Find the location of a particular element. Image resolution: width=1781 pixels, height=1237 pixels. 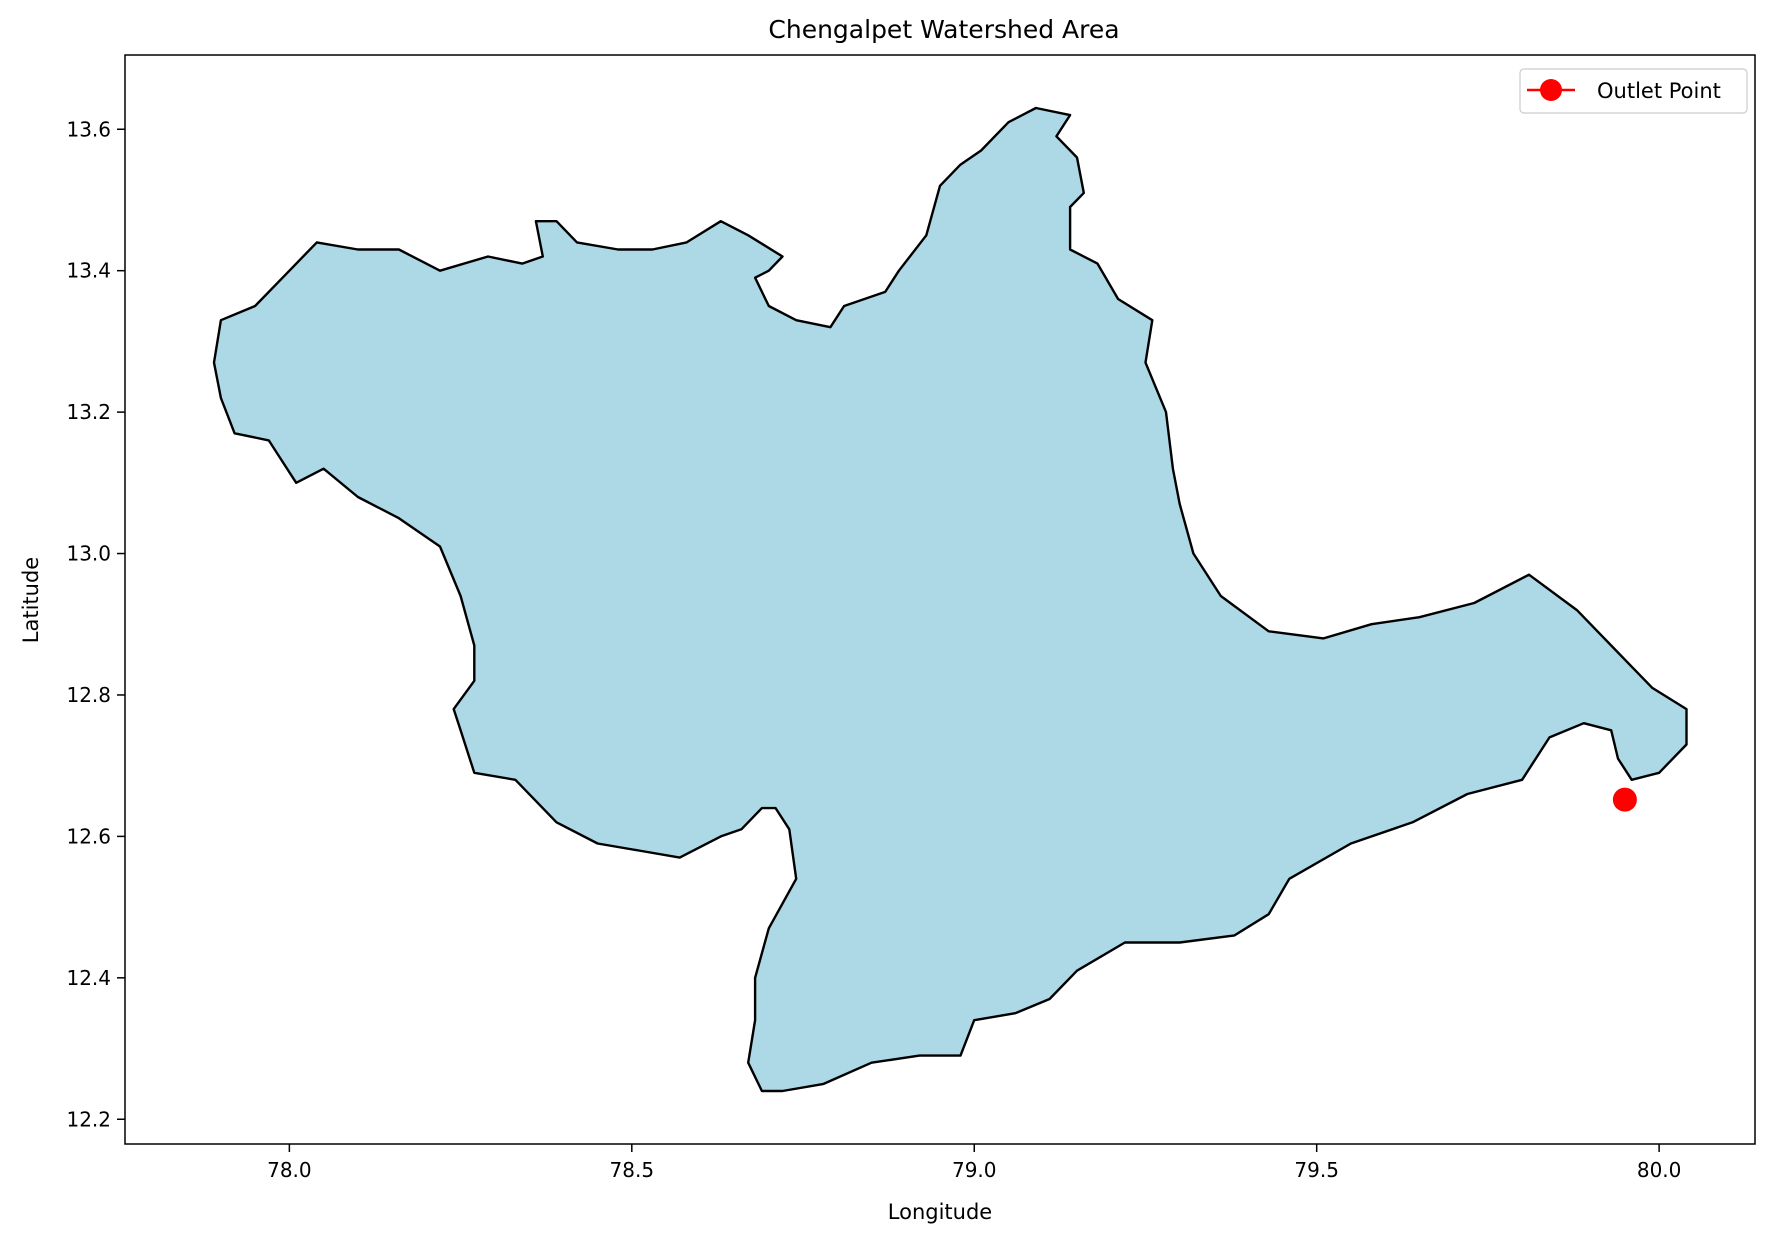

x-axis-ticks: 78.0 78.5 79.0 79.5 80.0 is located at coordinates (974, 1163).